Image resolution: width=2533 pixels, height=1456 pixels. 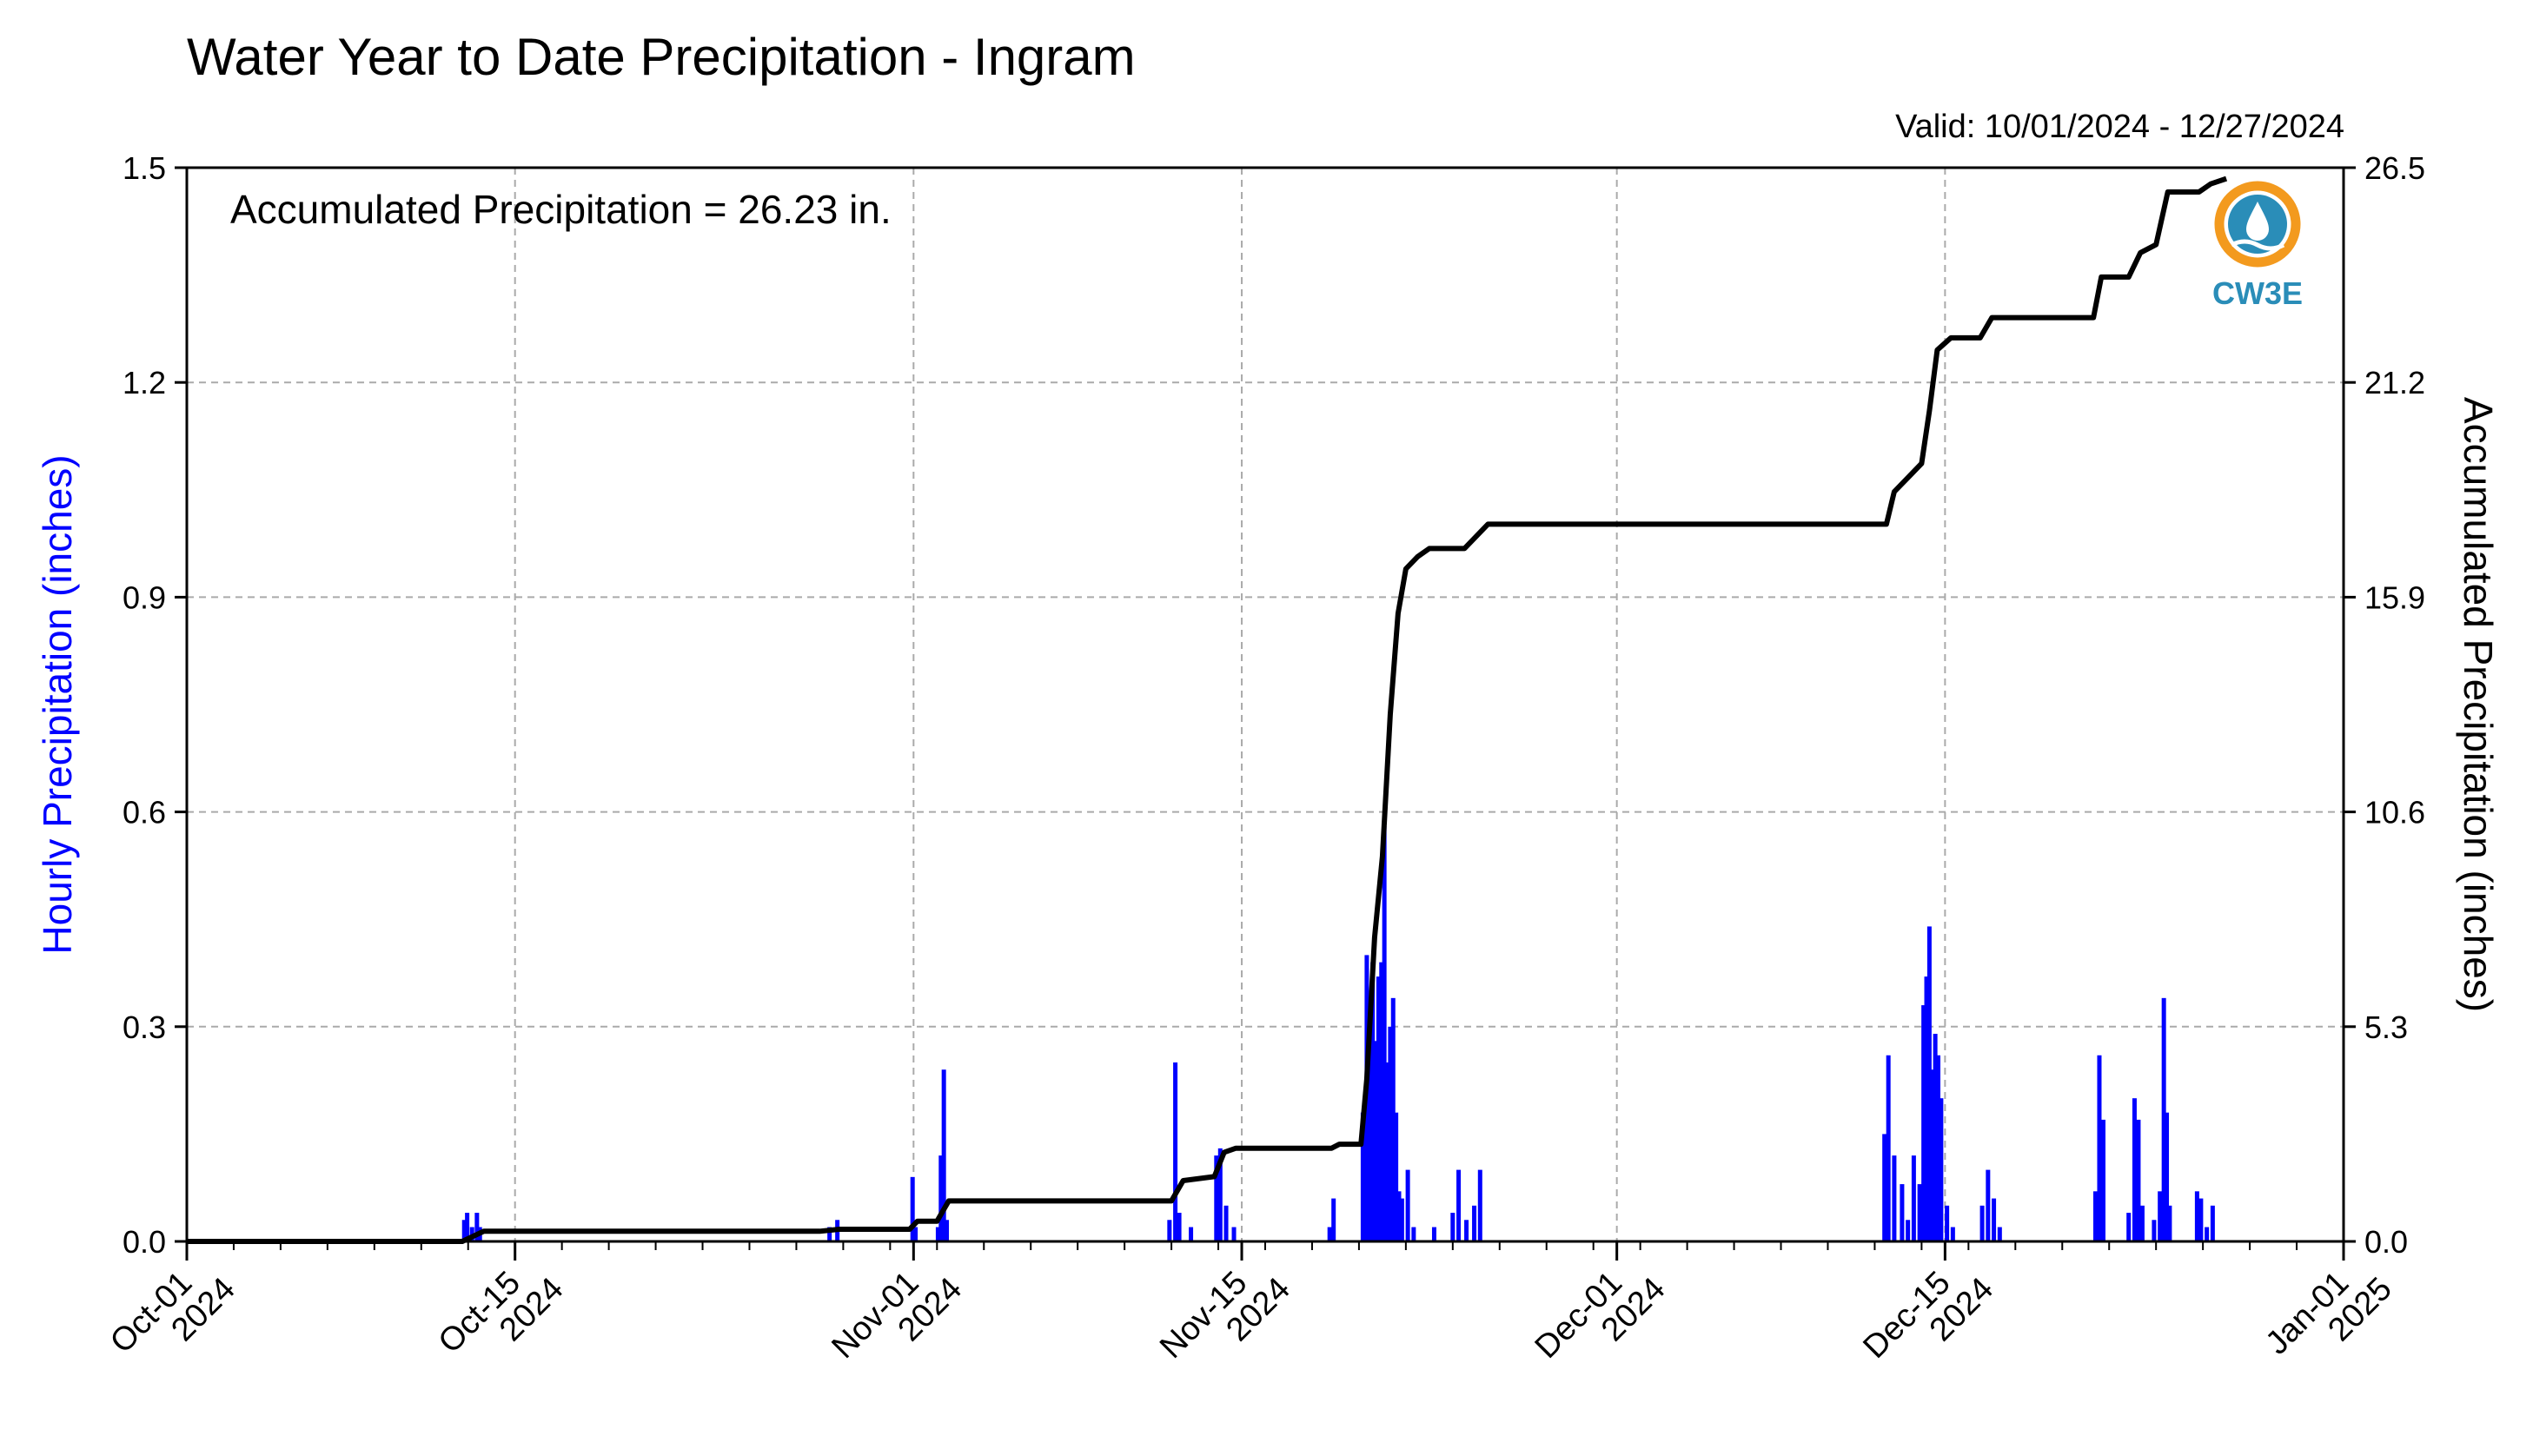 I want to click on left-tick-label: 0.3, so click(x=144, y=1027).